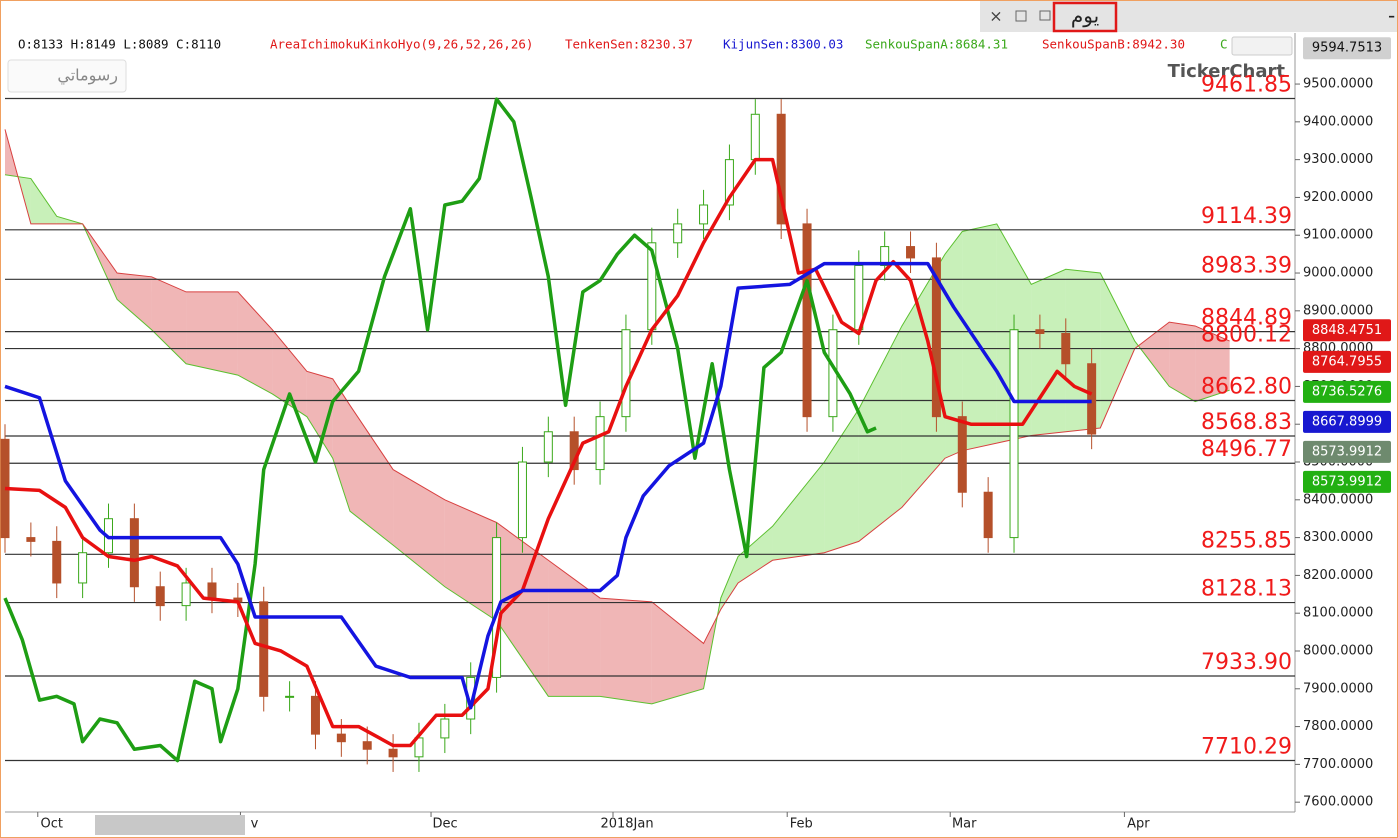 The width and height of the screenshot is (1398, 838). Describe the element at coordinates (1338, 84) in the screenshot. I see `y-tick-label: 9500.0000` at that location.